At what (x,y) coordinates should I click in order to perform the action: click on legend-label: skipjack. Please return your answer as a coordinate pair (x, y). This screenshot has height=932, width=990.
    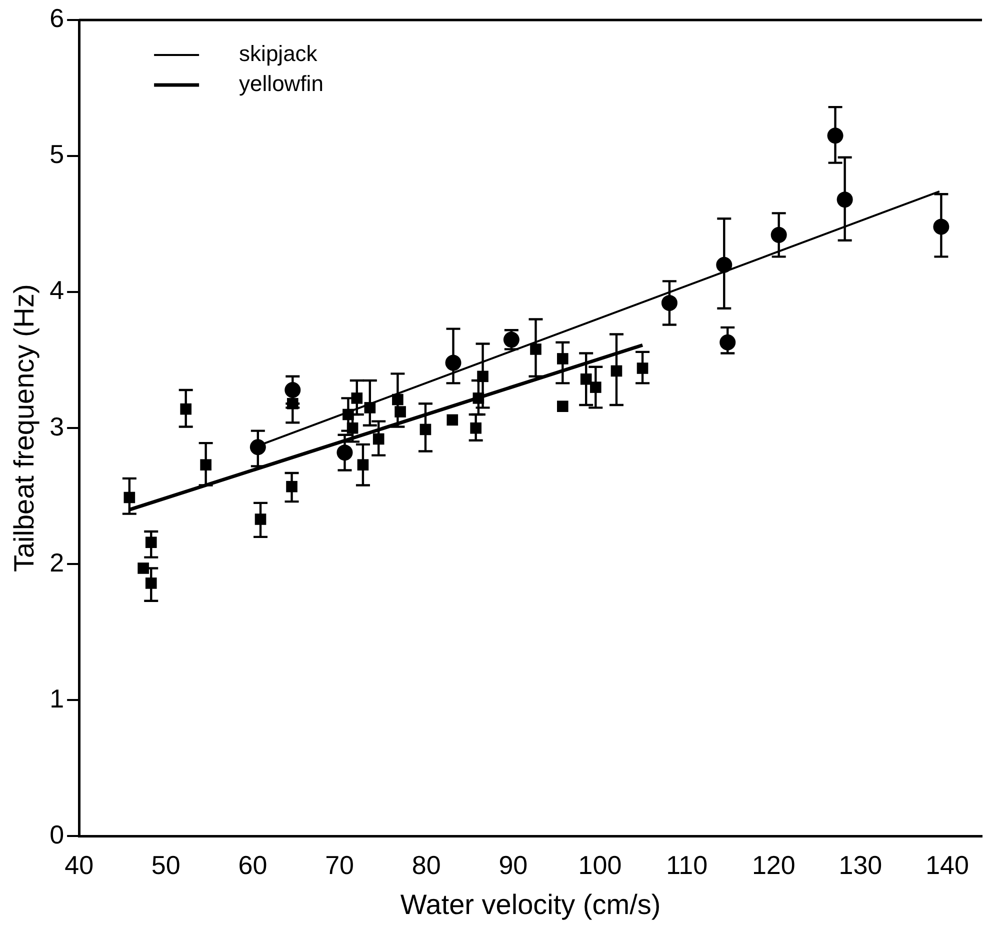
    Looking at the image, I should click on (278, 53).